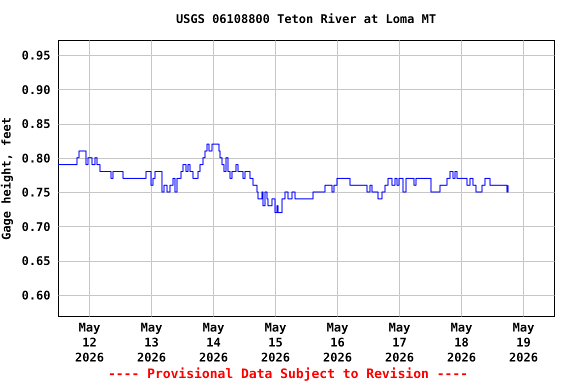 This screenshot has width=576, height=384. Describe the element at coordinates (36, 227) in the screenshot. I see `y-tick-label: 0.70` at that location.